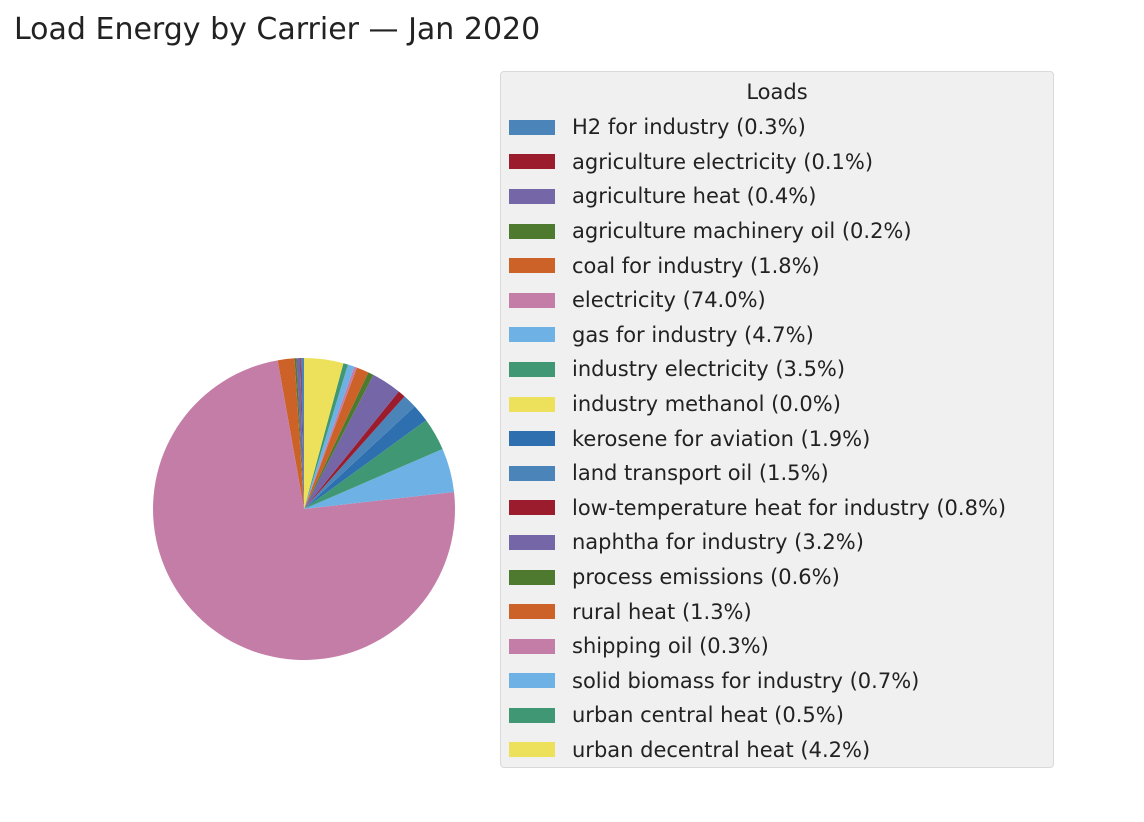 The height and width of the screenshot is (822, 1144). I want to click on legend-entry: low-temperature heat for industry (0.8%), so click(757, 508).